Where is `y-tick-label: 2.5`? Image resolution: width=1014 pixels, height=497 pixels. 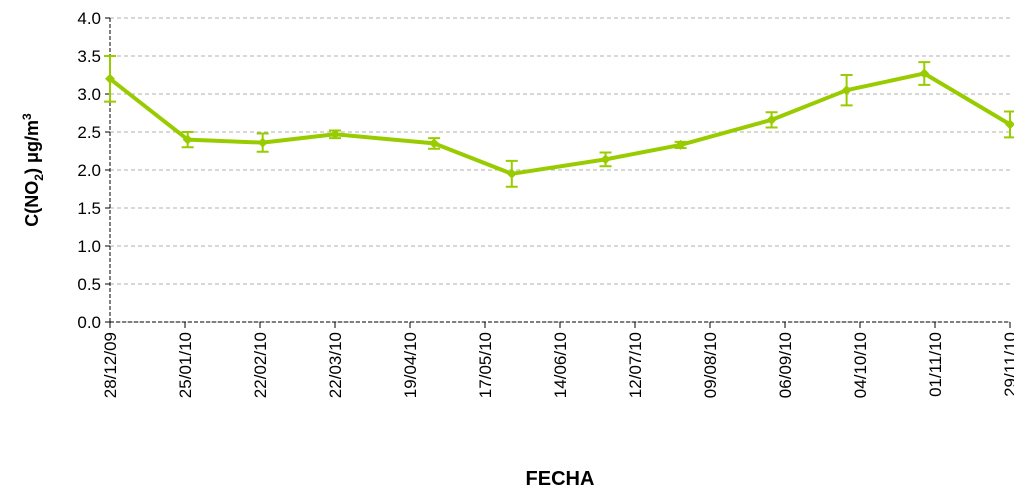
y-tick-label: 2.5 is located at coordinates (89, 132).